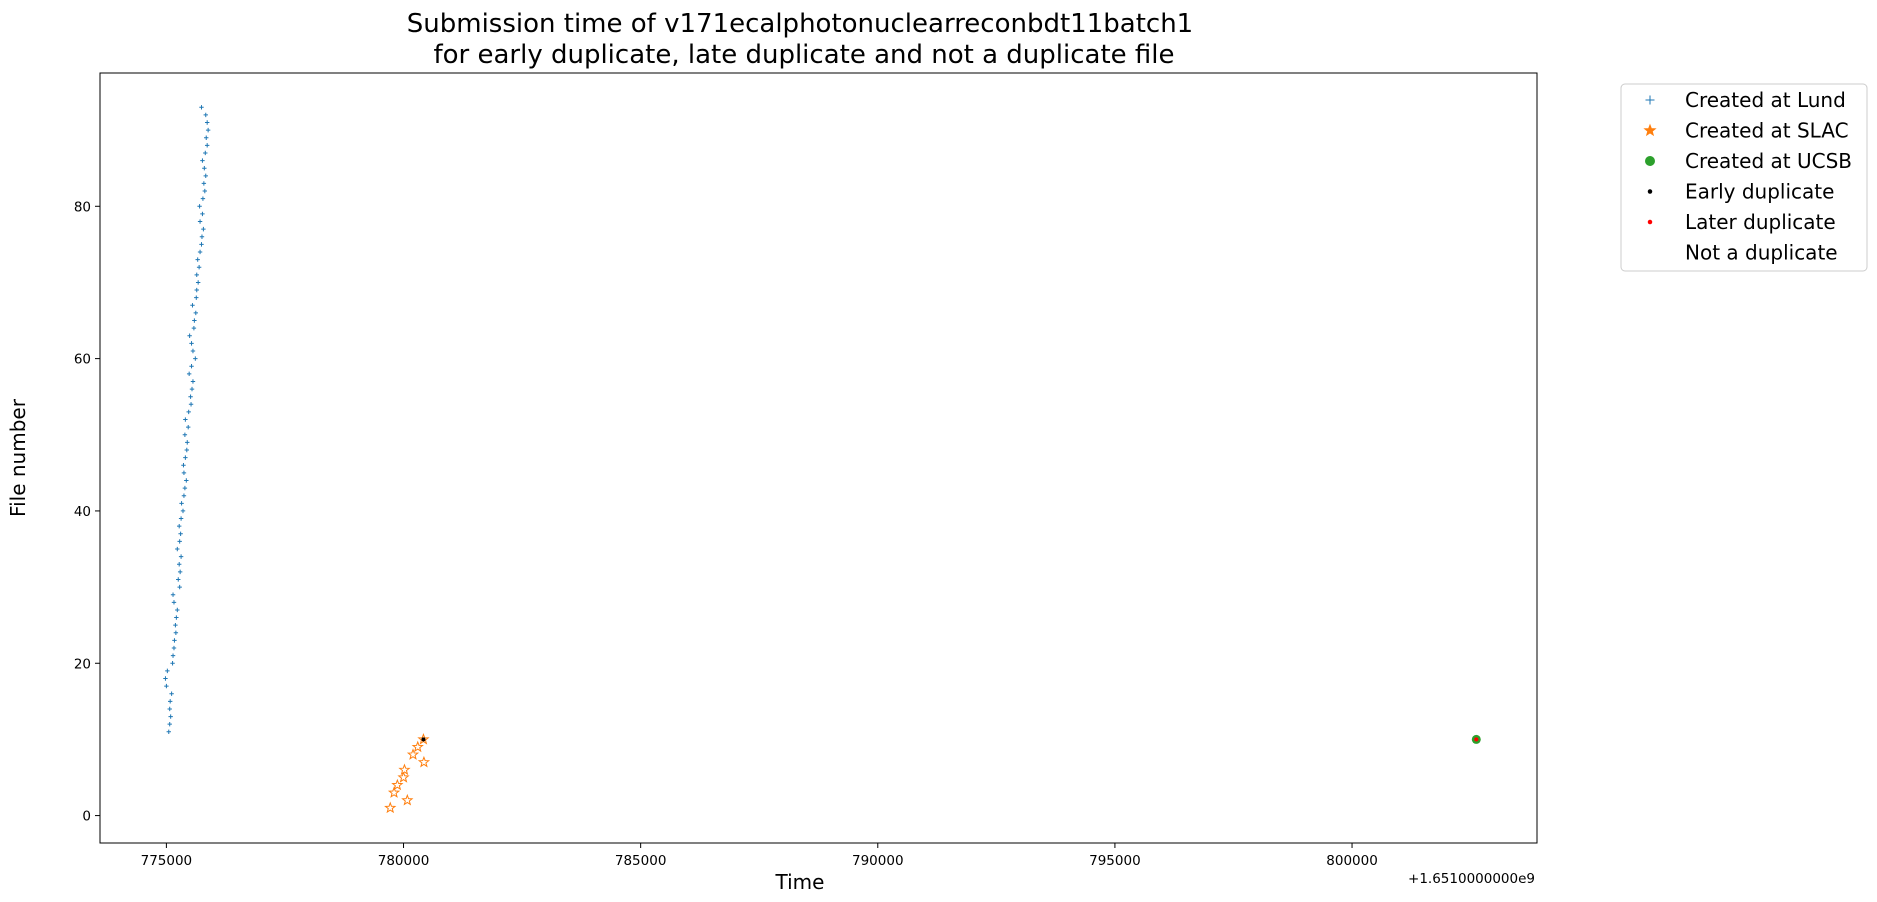  What do you see at coordinates (1759, 192) in the screenshot?
I see `legend-label-early-duplicate: Early duplicate` at bounding box center [1759, 192].